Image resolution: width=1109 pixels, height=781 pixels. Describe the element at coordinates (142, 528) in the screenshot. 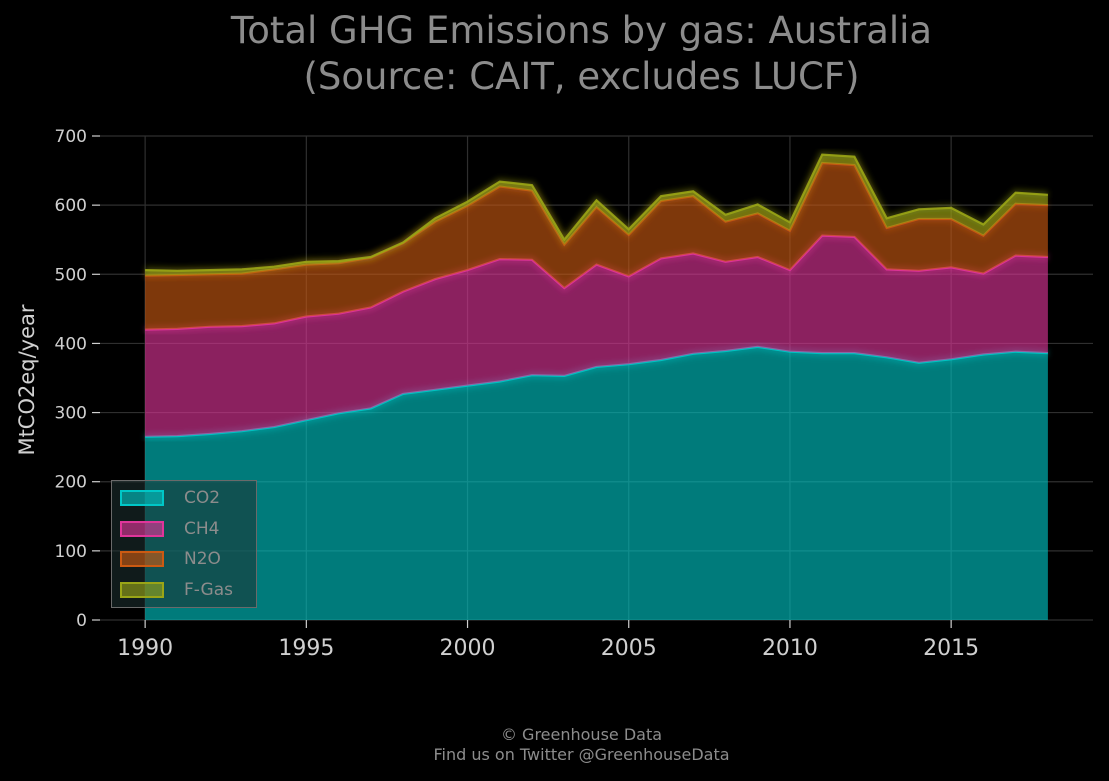

I see `legend-swatch-ch4` at that location.